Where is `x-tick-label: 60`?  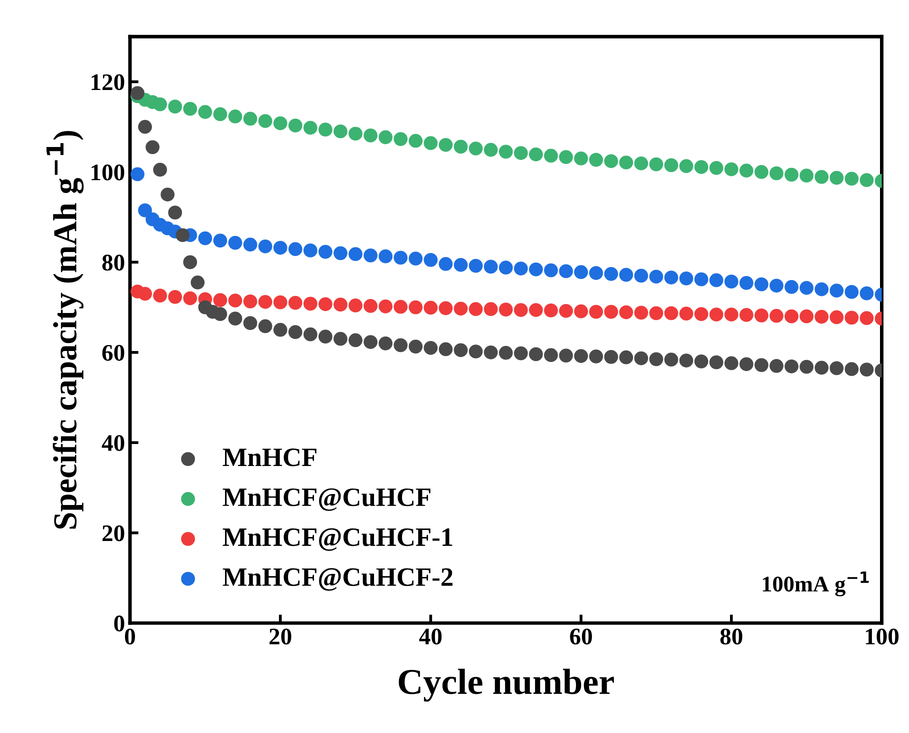
x-tick-label: 60 is located at coordinates (581, 636).